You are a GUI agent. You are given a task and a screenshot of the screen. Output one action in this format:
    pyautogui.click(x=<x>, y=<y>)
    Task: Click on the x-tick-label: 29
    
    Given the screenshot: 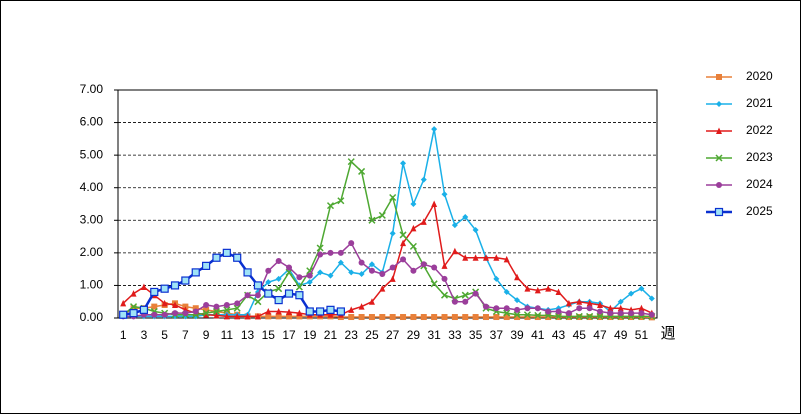 What is the action you would take?
    pyautogui.click(x=414, y=335)
    